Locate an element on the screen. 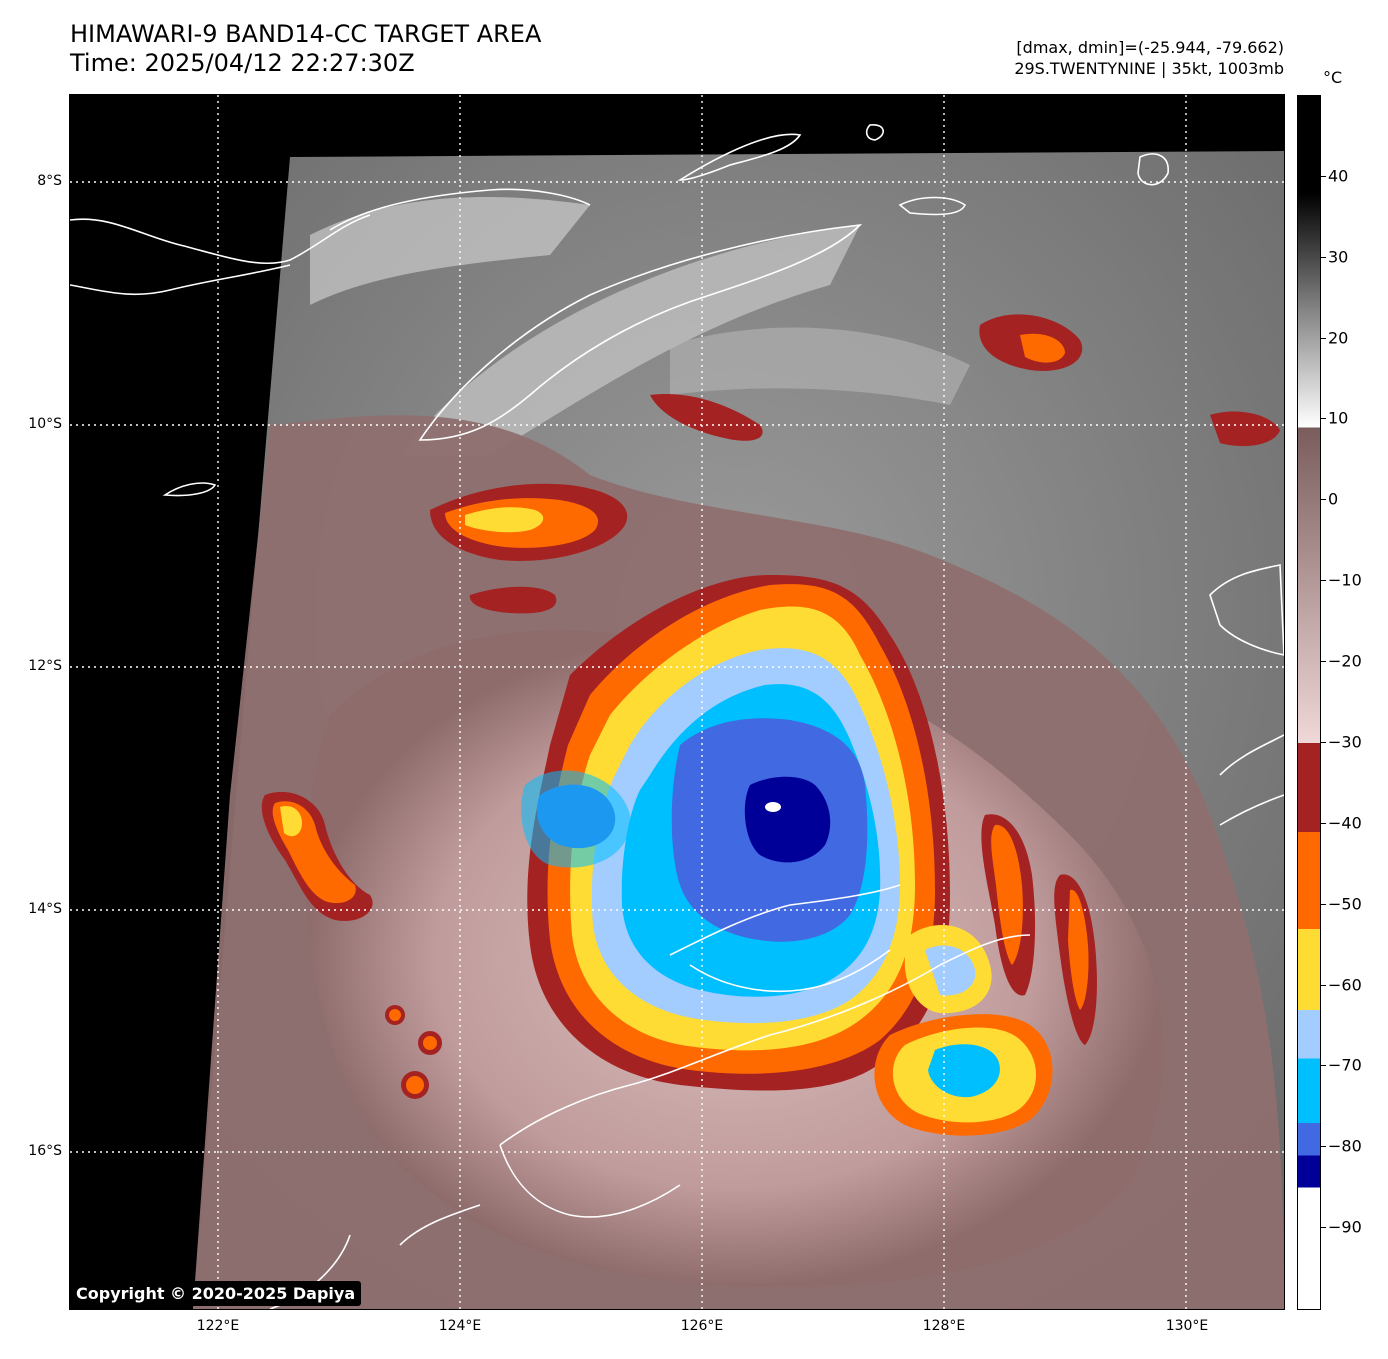 Image resolution: width=1388 pixels, height=1359 pixels. dmax-dmin-readout: [dmax, dmin]=(-25.944, -79.662) is located at coordinates (1150, 47).